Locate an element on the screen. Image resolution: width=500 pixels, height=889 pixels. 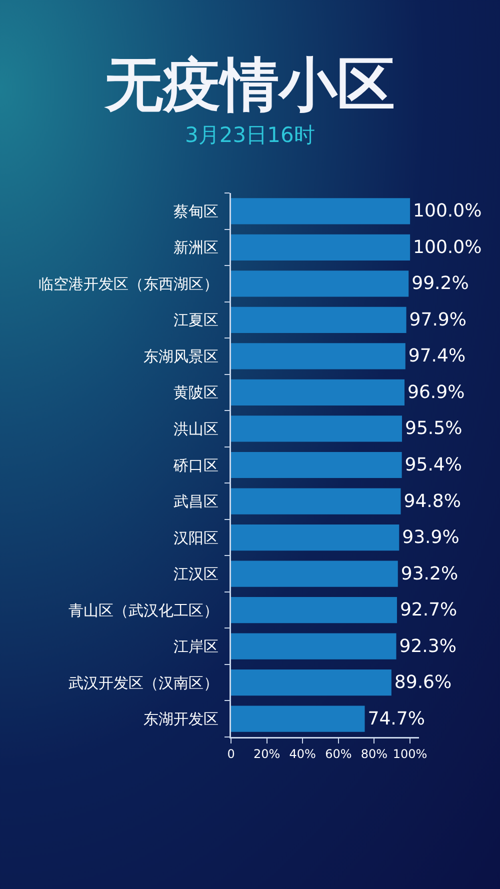
data-label: 74.7% is located at coordinates (396, 719).